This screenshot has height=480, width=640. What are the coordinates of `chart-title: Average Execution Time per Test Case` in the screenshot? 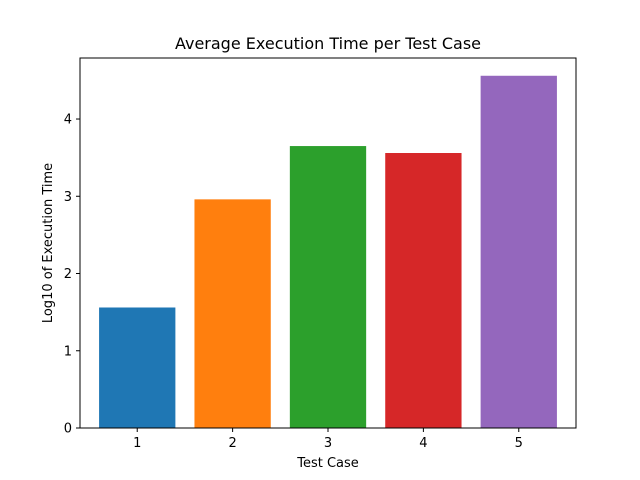 It's located at (328, 43).